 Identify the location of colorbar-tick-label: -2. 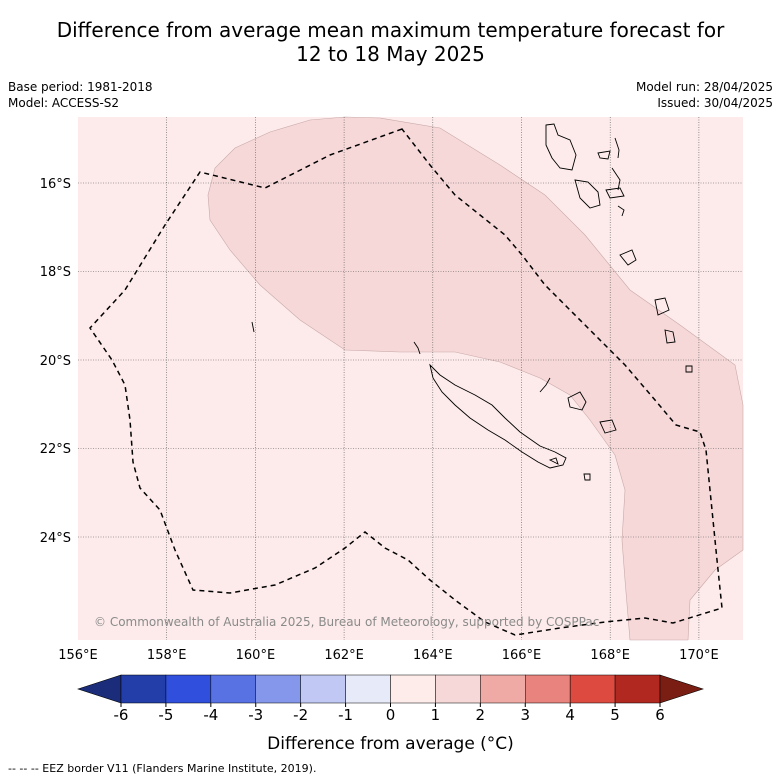
(300, 715).